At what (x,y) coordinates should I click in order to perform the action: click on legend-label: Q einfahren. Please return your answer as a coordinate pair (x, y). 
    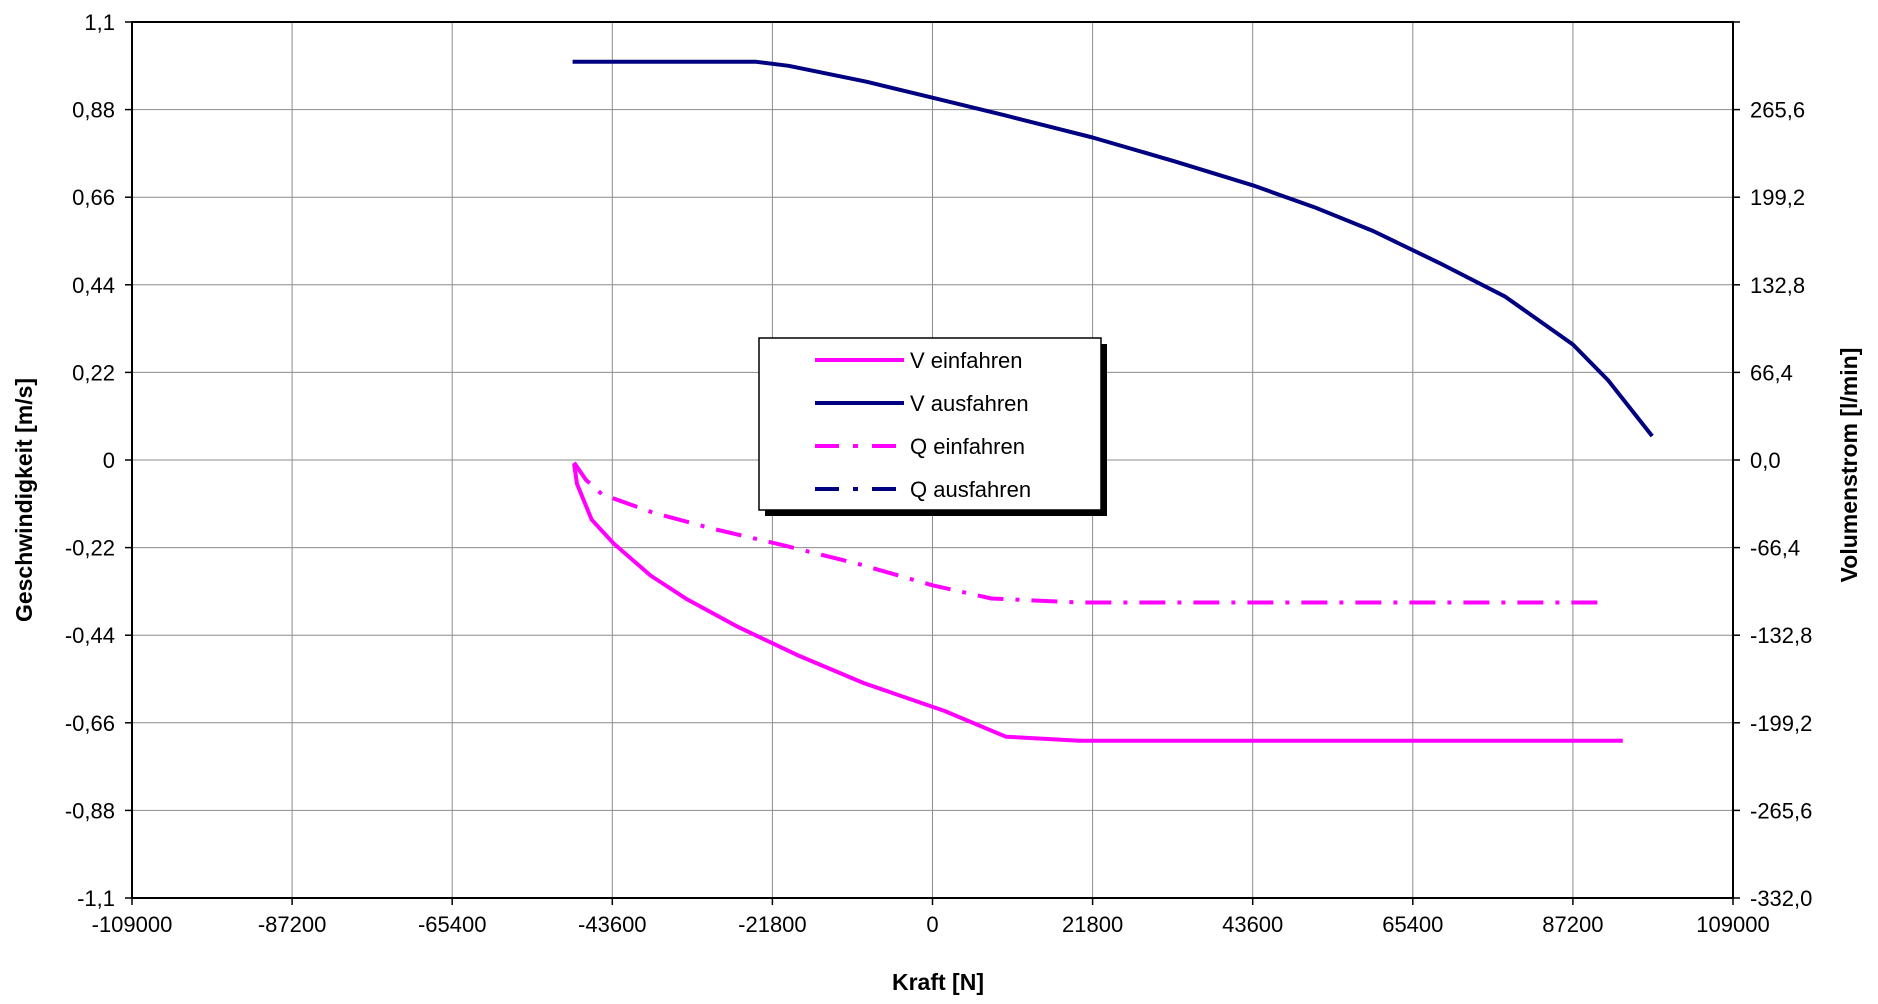
    Looking at the image, I should click on (967, 446).